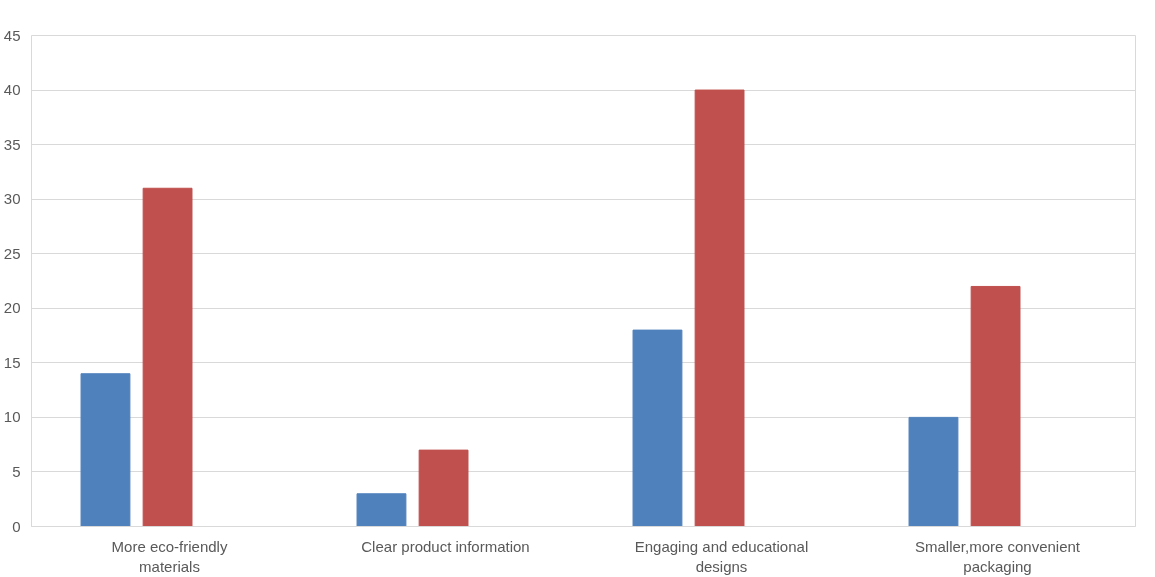 This screenshot has width=1155, height=577. I want to click on y-tick-label: 15, so click(12, 362).